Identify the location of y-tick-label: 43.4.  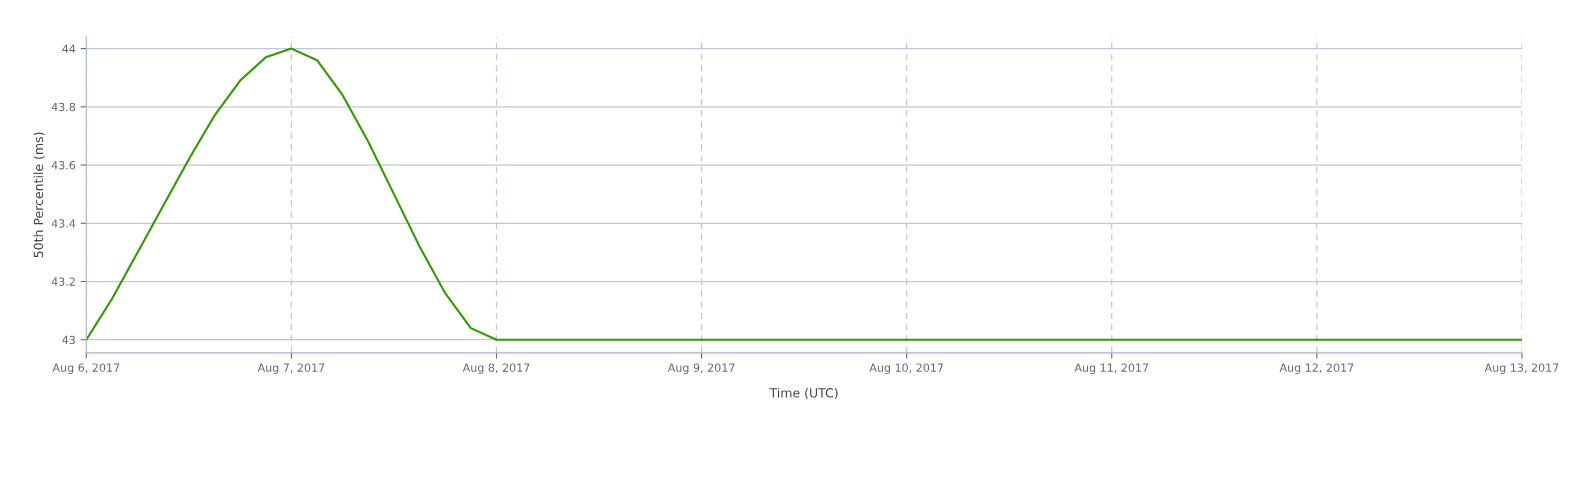
(63, 223).